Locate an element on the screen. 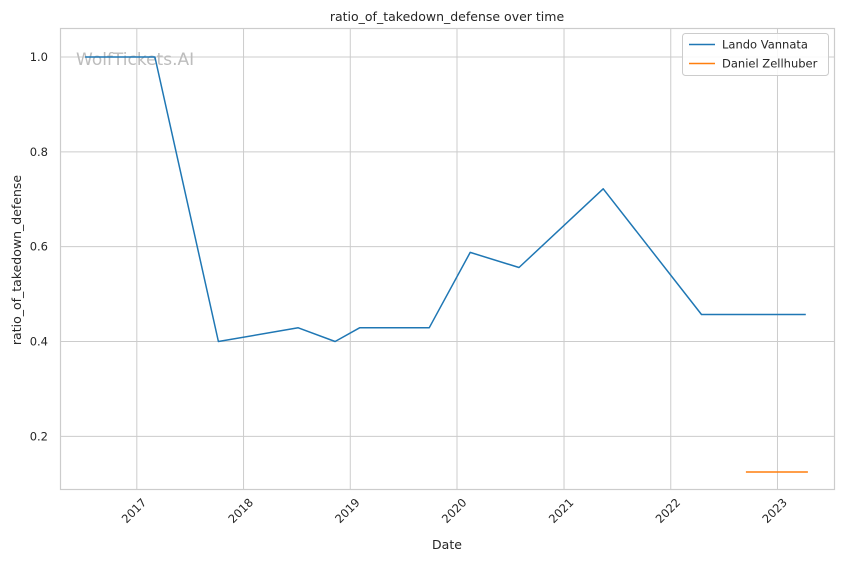  x-tick-label: 2017 is located at coordinates (134, 510).